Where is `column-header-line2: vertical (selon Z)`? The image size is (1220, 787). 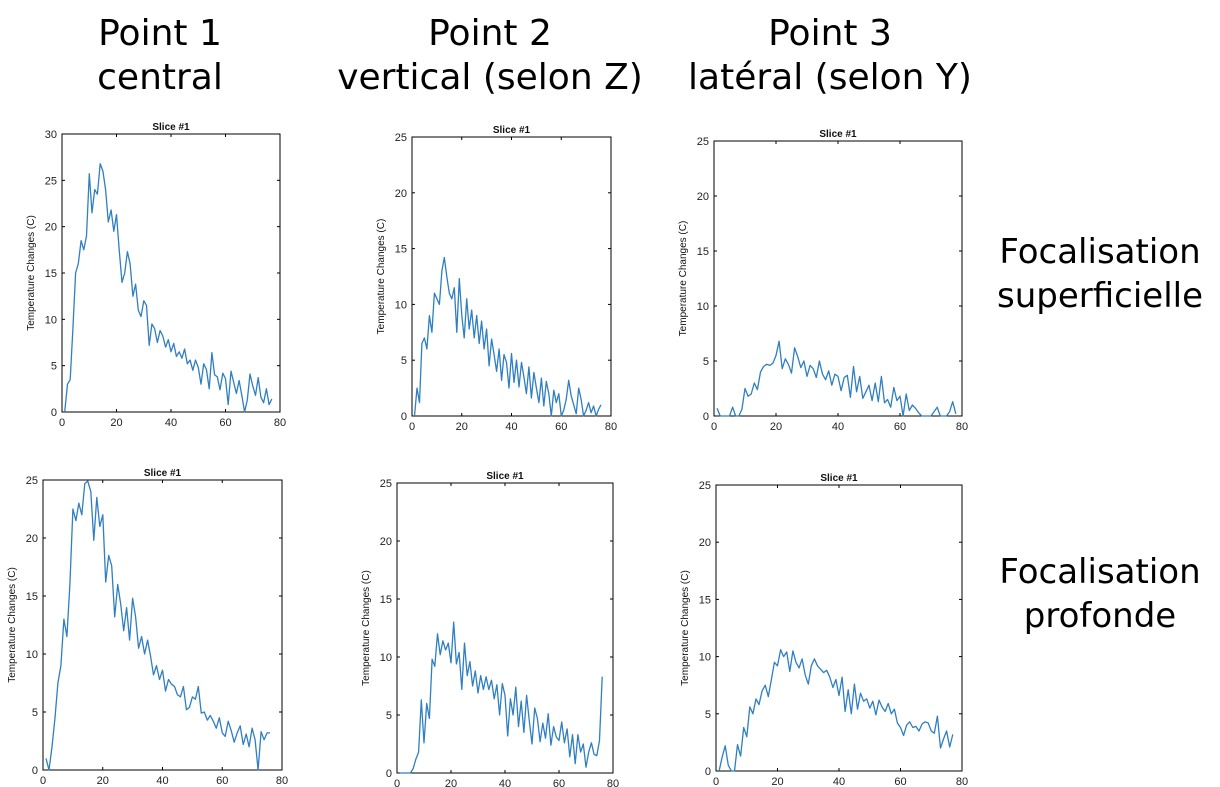 column-header-line2: vertical (selon Z) is located at coordinates (490, 77).